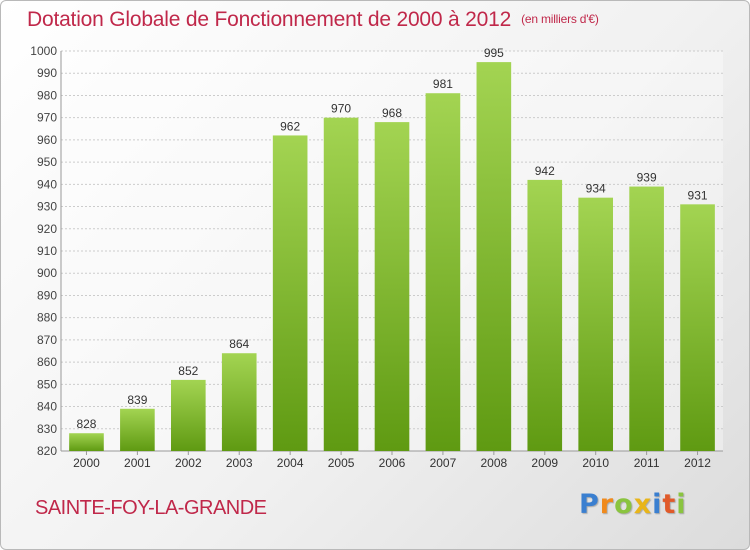 The width and height of the screenshot is (750, 550). I want to click on x-tick-label: 2012, so click(697, 463).